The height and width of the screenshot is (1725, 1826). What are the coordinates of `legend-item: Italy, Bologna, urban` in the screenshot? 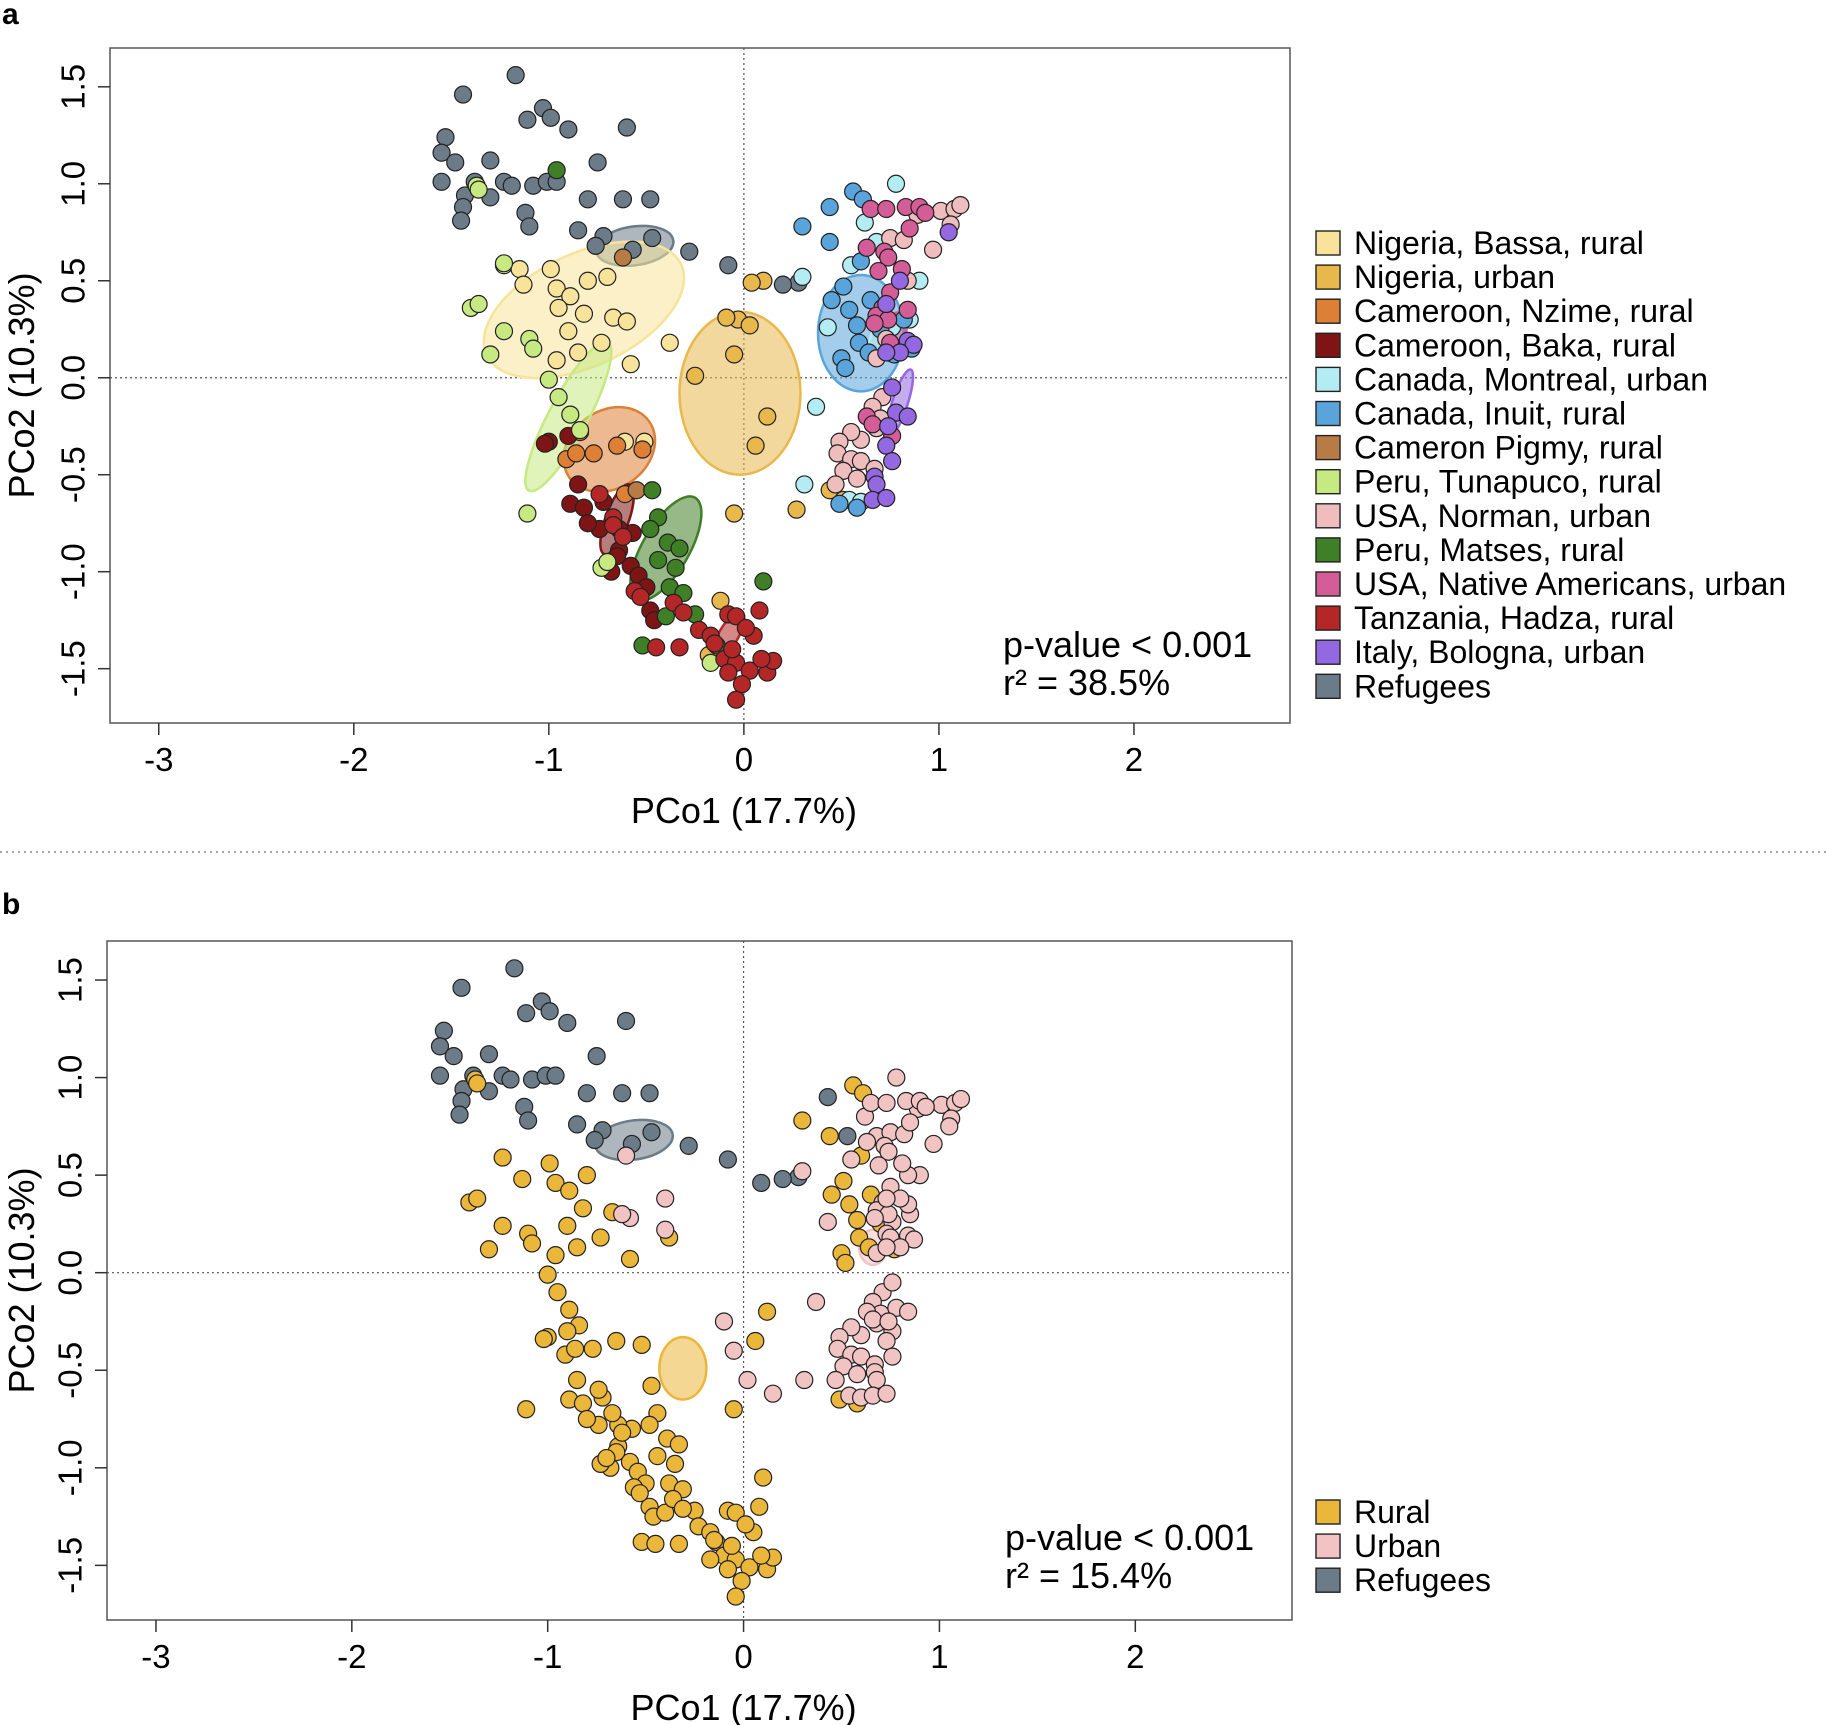 It's located at (1480, 652).